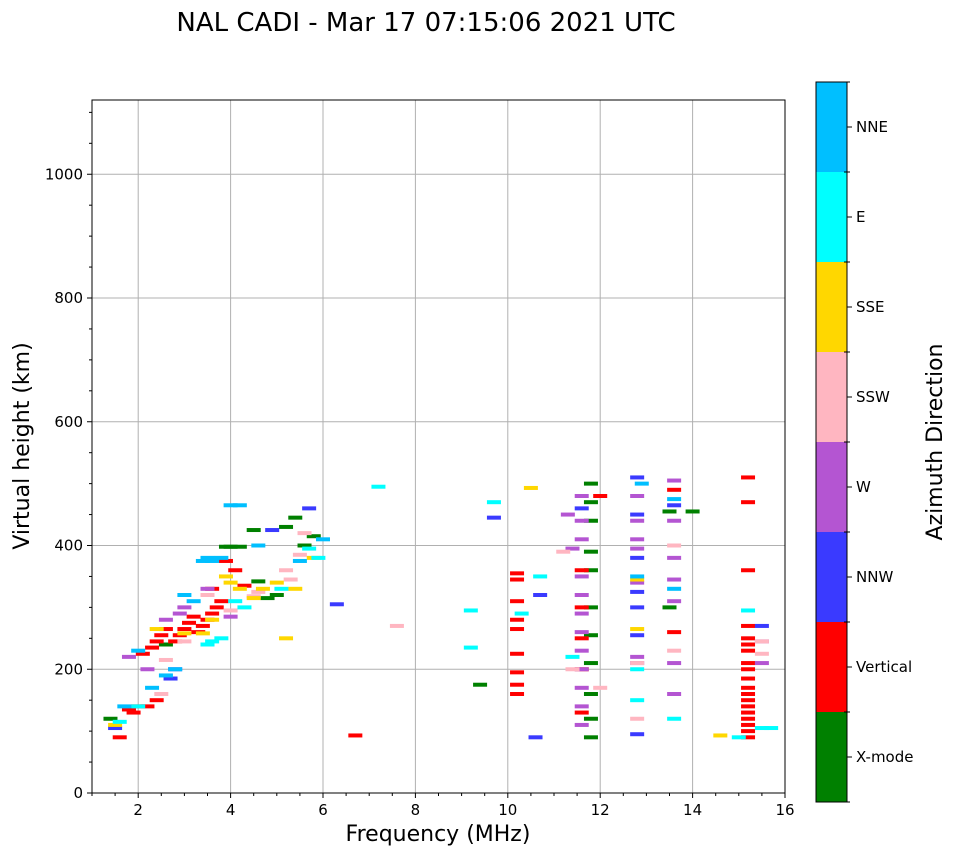 Image resolution: width=958 pixels, height=857 pixels. I want to click on y-tick-label: 600, so click(68, 422).